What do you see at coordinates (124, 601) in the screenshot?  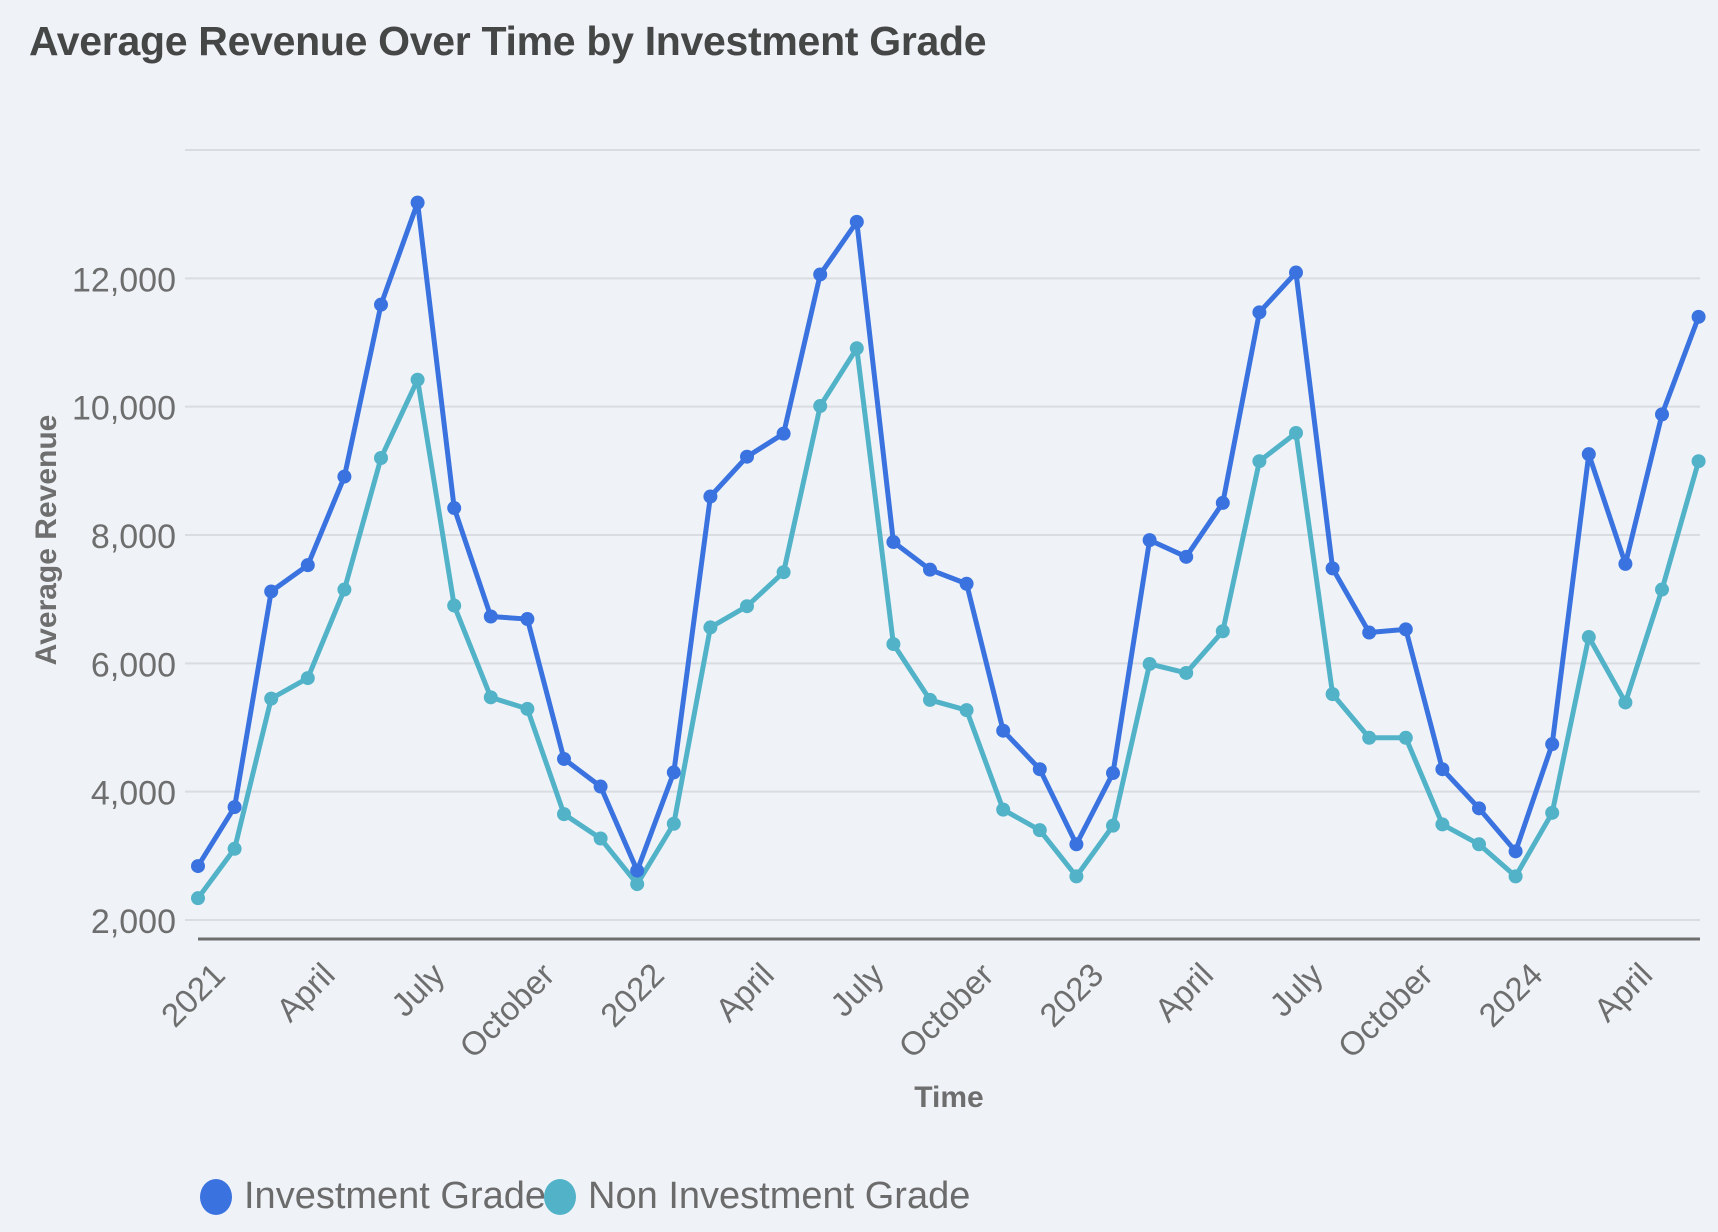 I see `y-axis-ticks: 2,000 4,000 6,000 8,000 10,000 12,000` at bounding box center [124, 601].